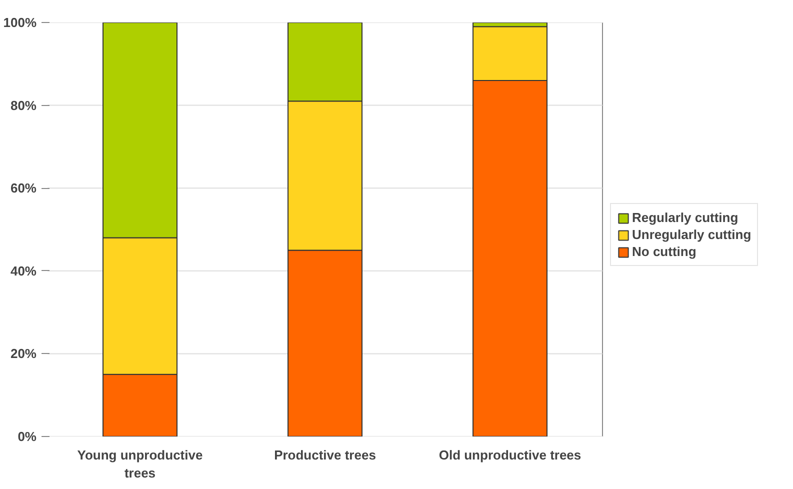 This screenshot has height=489, width=793. Describe the element at coordinates (685, 217) in the screenshot. I see `legend-label: Regularly cutting` at that location.